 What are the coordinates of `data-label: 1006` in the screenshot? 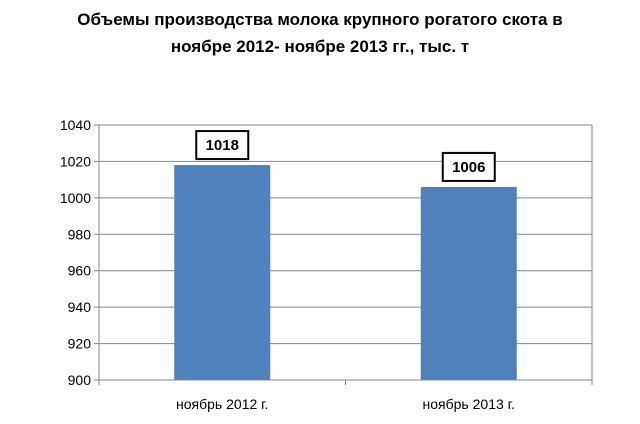 It's located at (468, 167).